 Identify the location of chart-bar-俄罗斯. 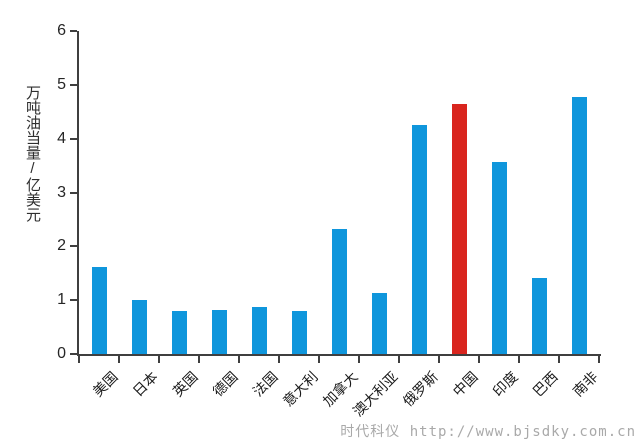
(419, 239).